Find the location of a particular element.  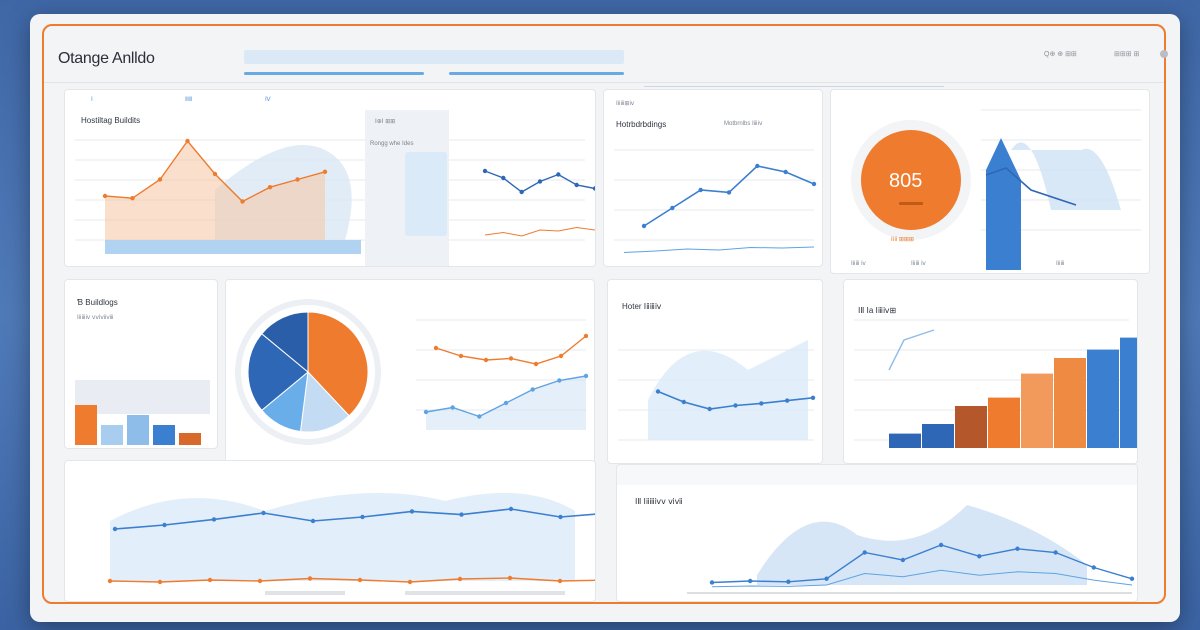

panel-pie-chart is located at coordinates (410, 371).